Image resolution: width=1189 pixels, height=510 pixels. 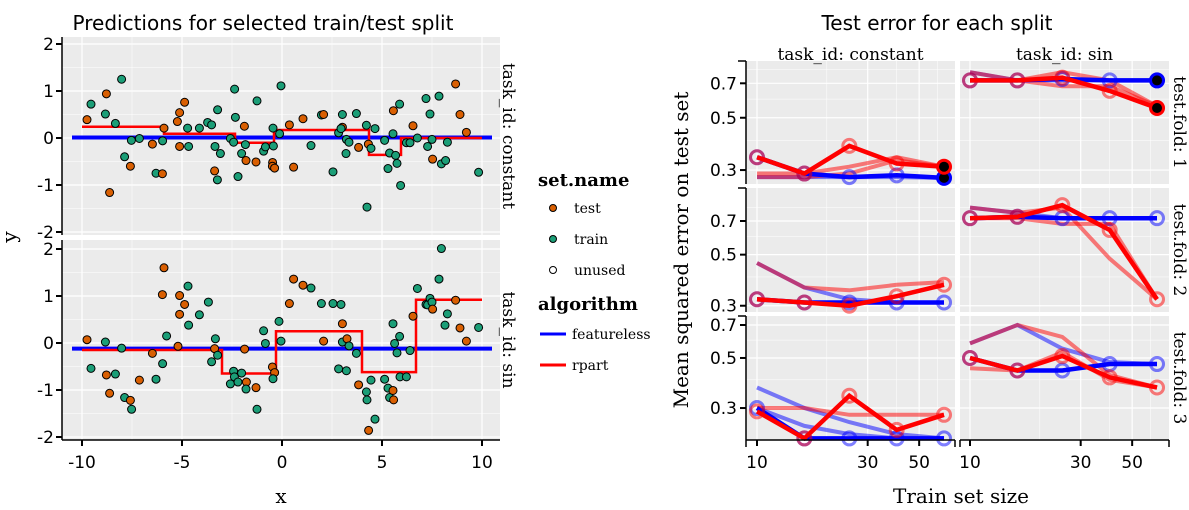 What do you see at coordinates (850, 55) in the screenshot?
I see `column-strip-label: task_id: constant` at bounding box center [850, 55].